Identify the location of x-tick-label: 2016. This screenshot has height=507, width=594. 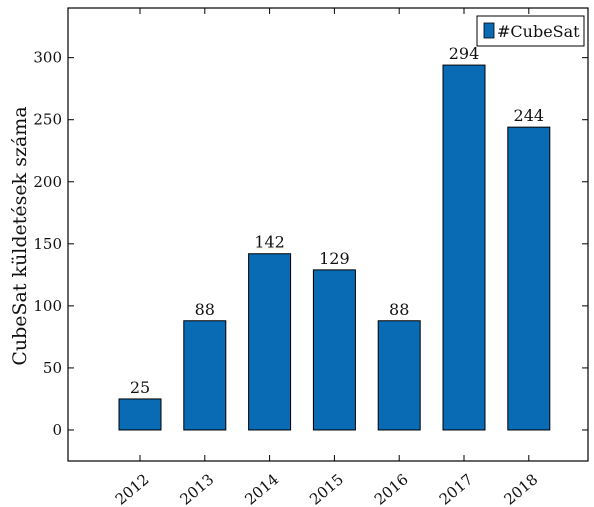
(391, 488).